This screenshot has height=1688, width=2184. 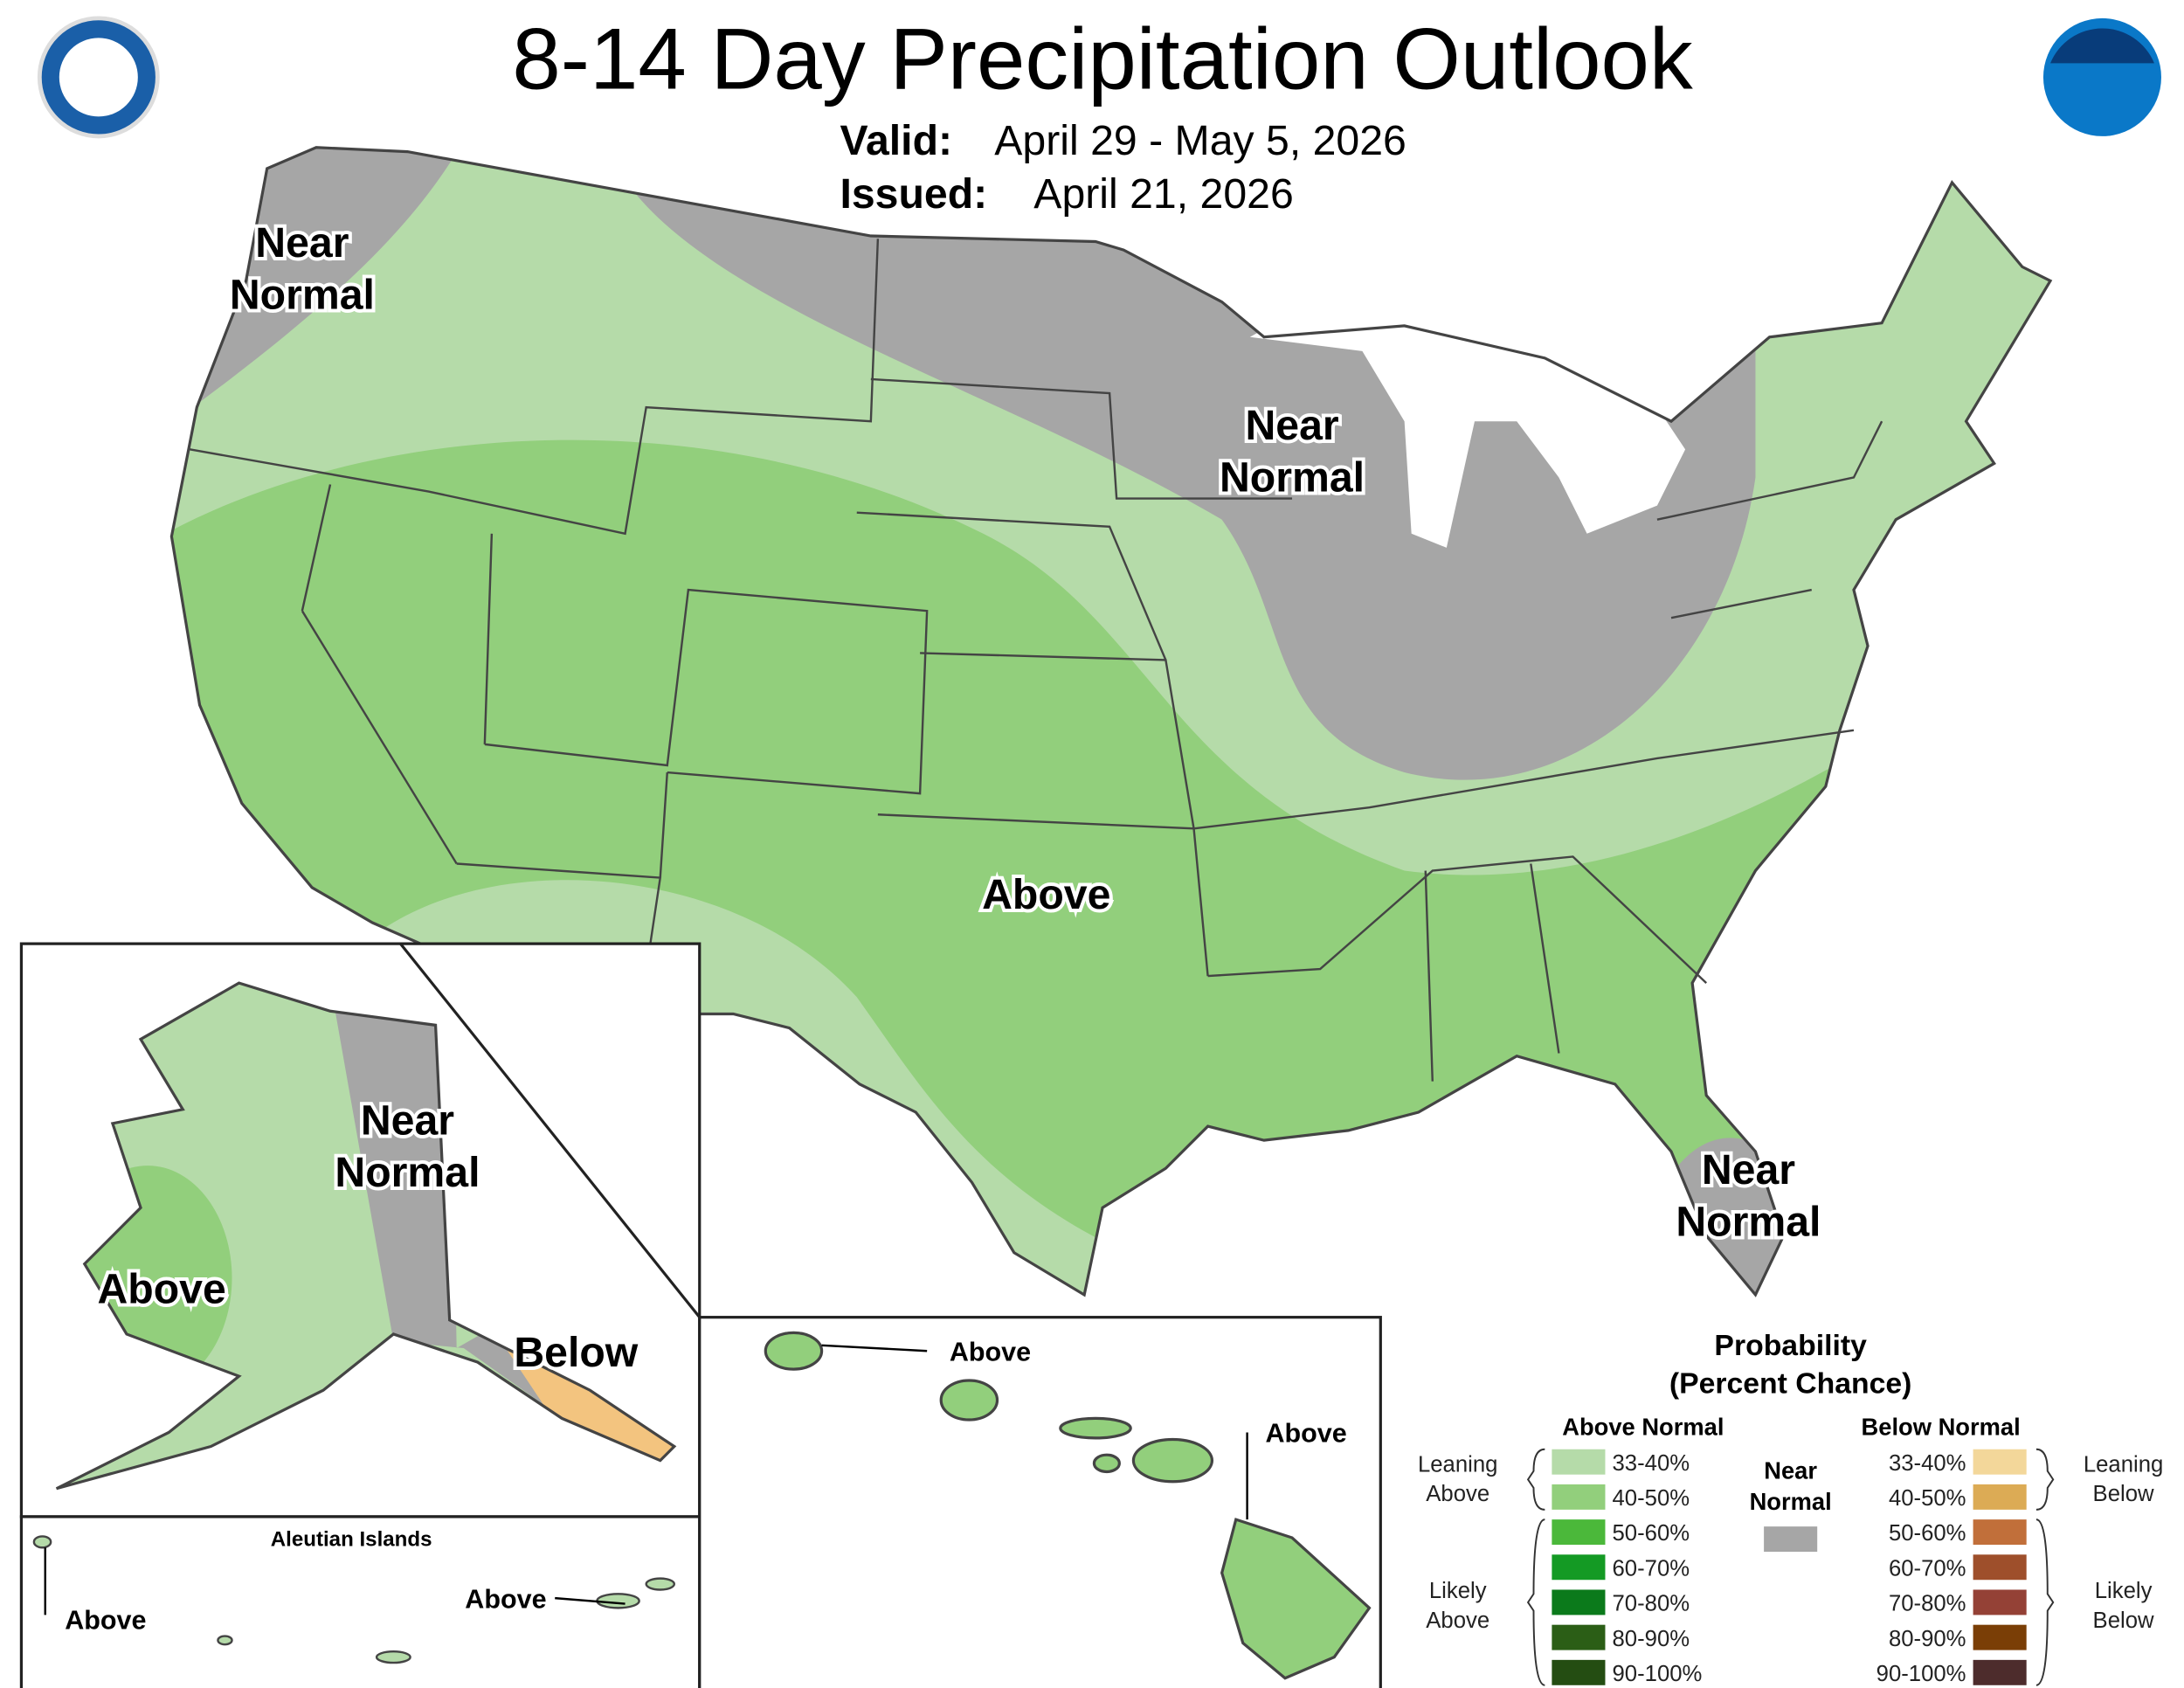 What do you see at coordinates (1200, 140) in the screenshot?
I see `valid: April 29 - May 5, 2026` at bounding box center [1200, 140].